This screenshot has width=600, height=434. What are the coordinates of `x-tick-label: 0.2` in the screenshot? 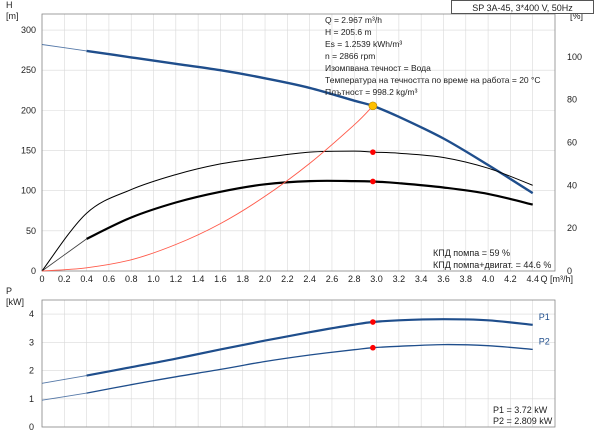 It's located at (64, 279).